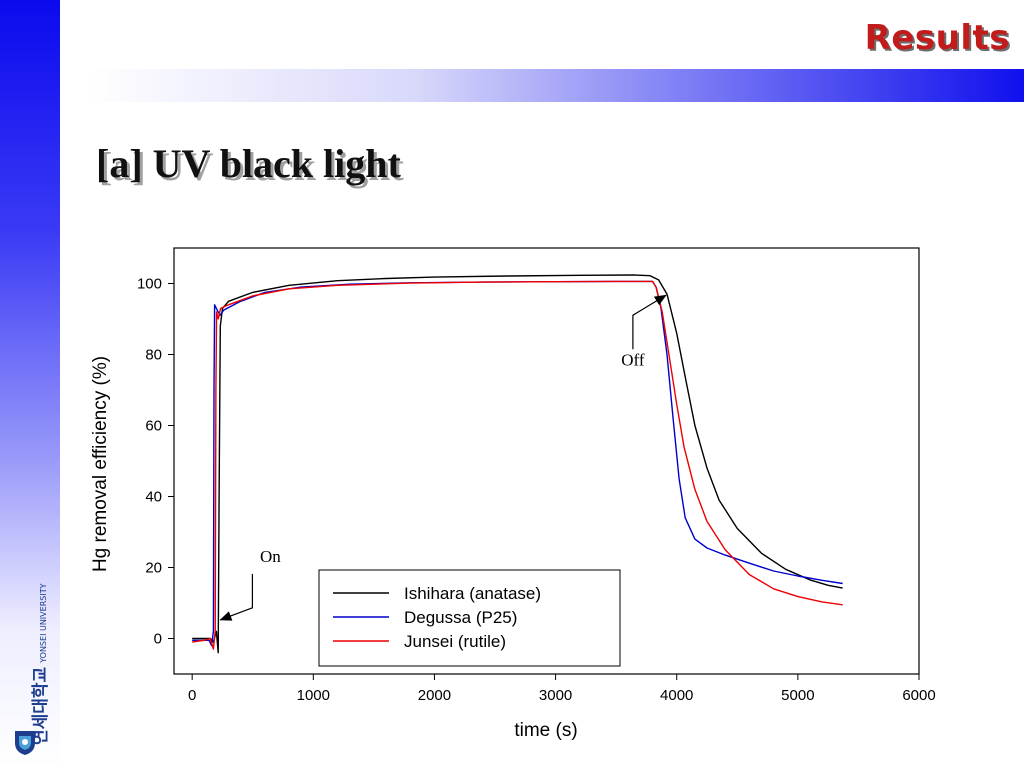 The image size is (1024, 768). Describe the element at coordinates (248, 163) in the screenshot. I see `slide-heading: [a] UV black light` at that location.